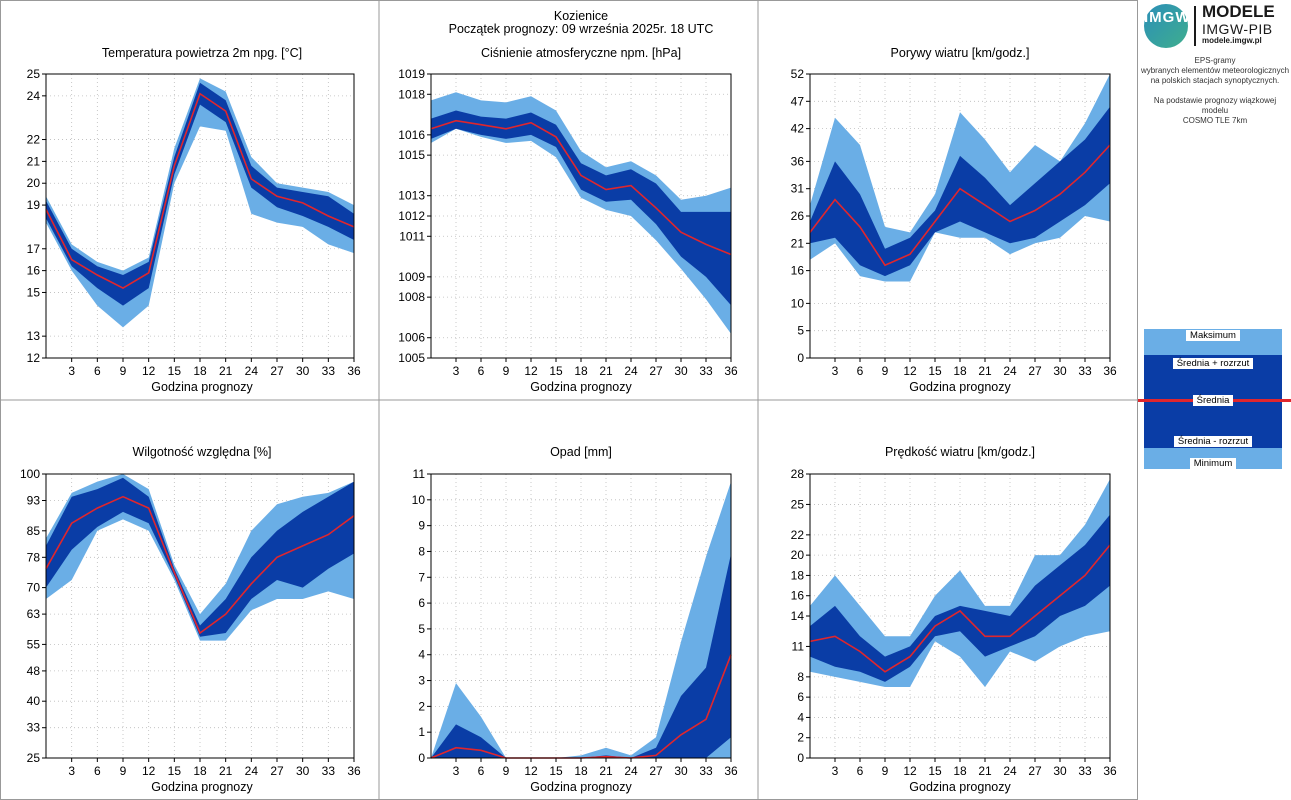  I want to click on y-tick-label: 8, so click(800, 677).